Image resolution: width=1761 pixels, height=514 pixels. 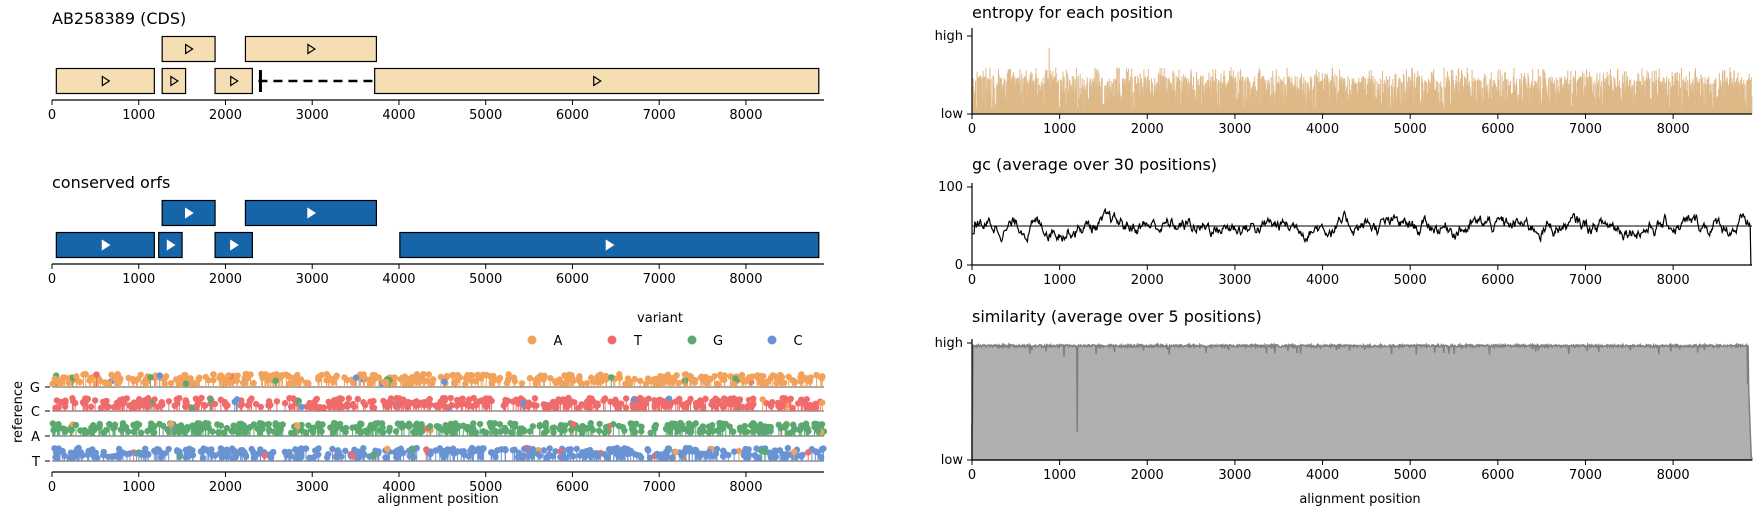 I want to click on reference-label-C: C, so click(x=35, y=412).